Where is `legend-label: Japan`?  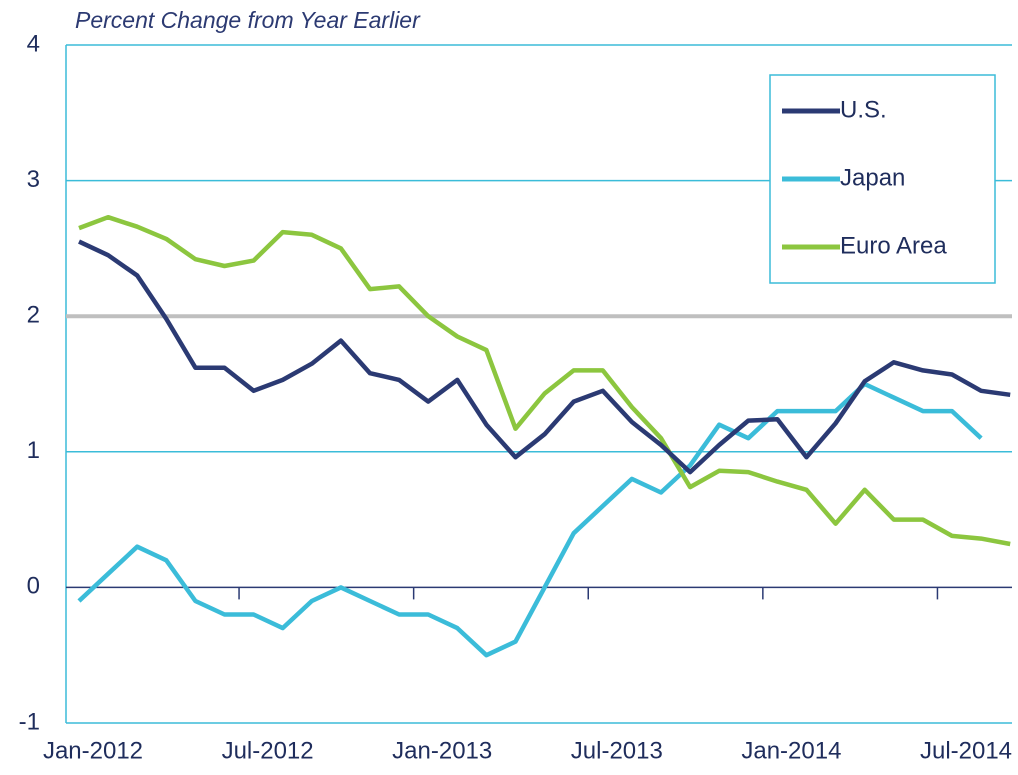 legend-label: Japan is located at coordinates (872, 177).